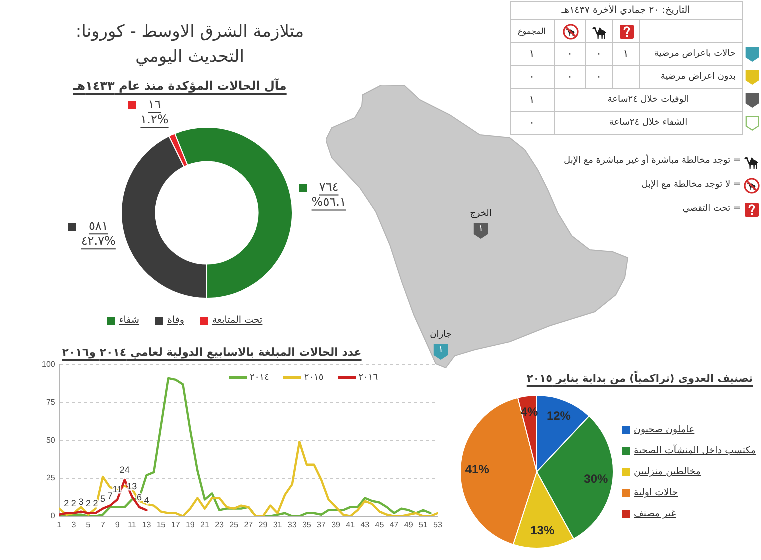 Image resolution: width=761 pixels, height=560 pixels. What do you see at coordinates (532, 31) in the screenshot?
I see `category-label: المجموع` at bounding box center [532, 31].